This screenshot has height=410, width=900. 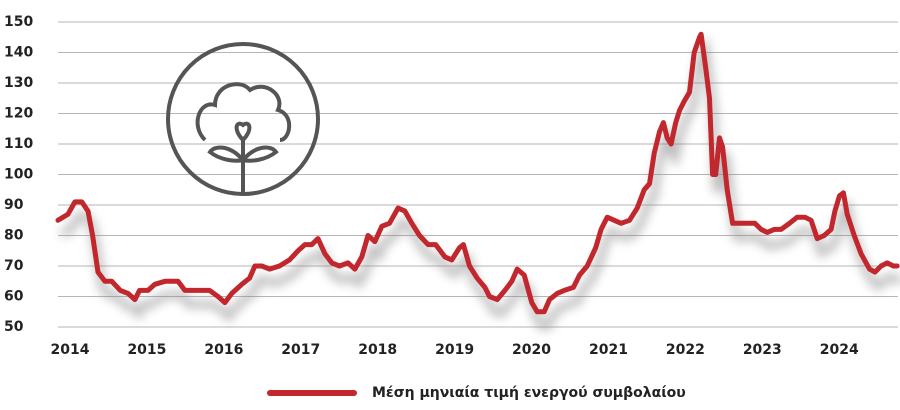 What do you see at coordinates (146, 350) in the screenshot?
I see `x-tick-label: 2015` at bounding box center [146, 350].